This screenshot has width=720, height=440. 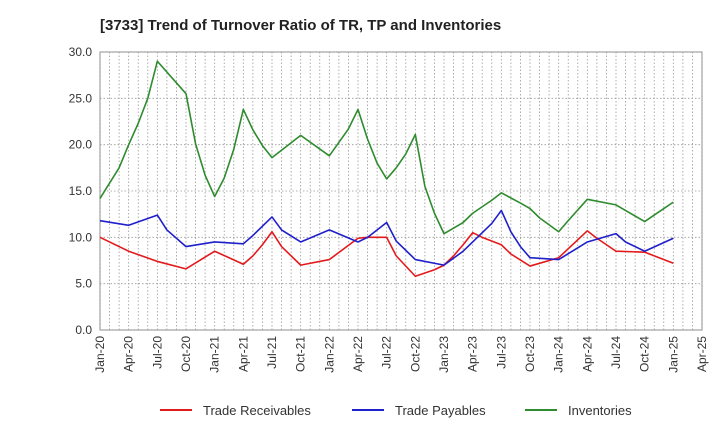 I want to click on y-tick-label: 15.0, so click(x=81, y=191).